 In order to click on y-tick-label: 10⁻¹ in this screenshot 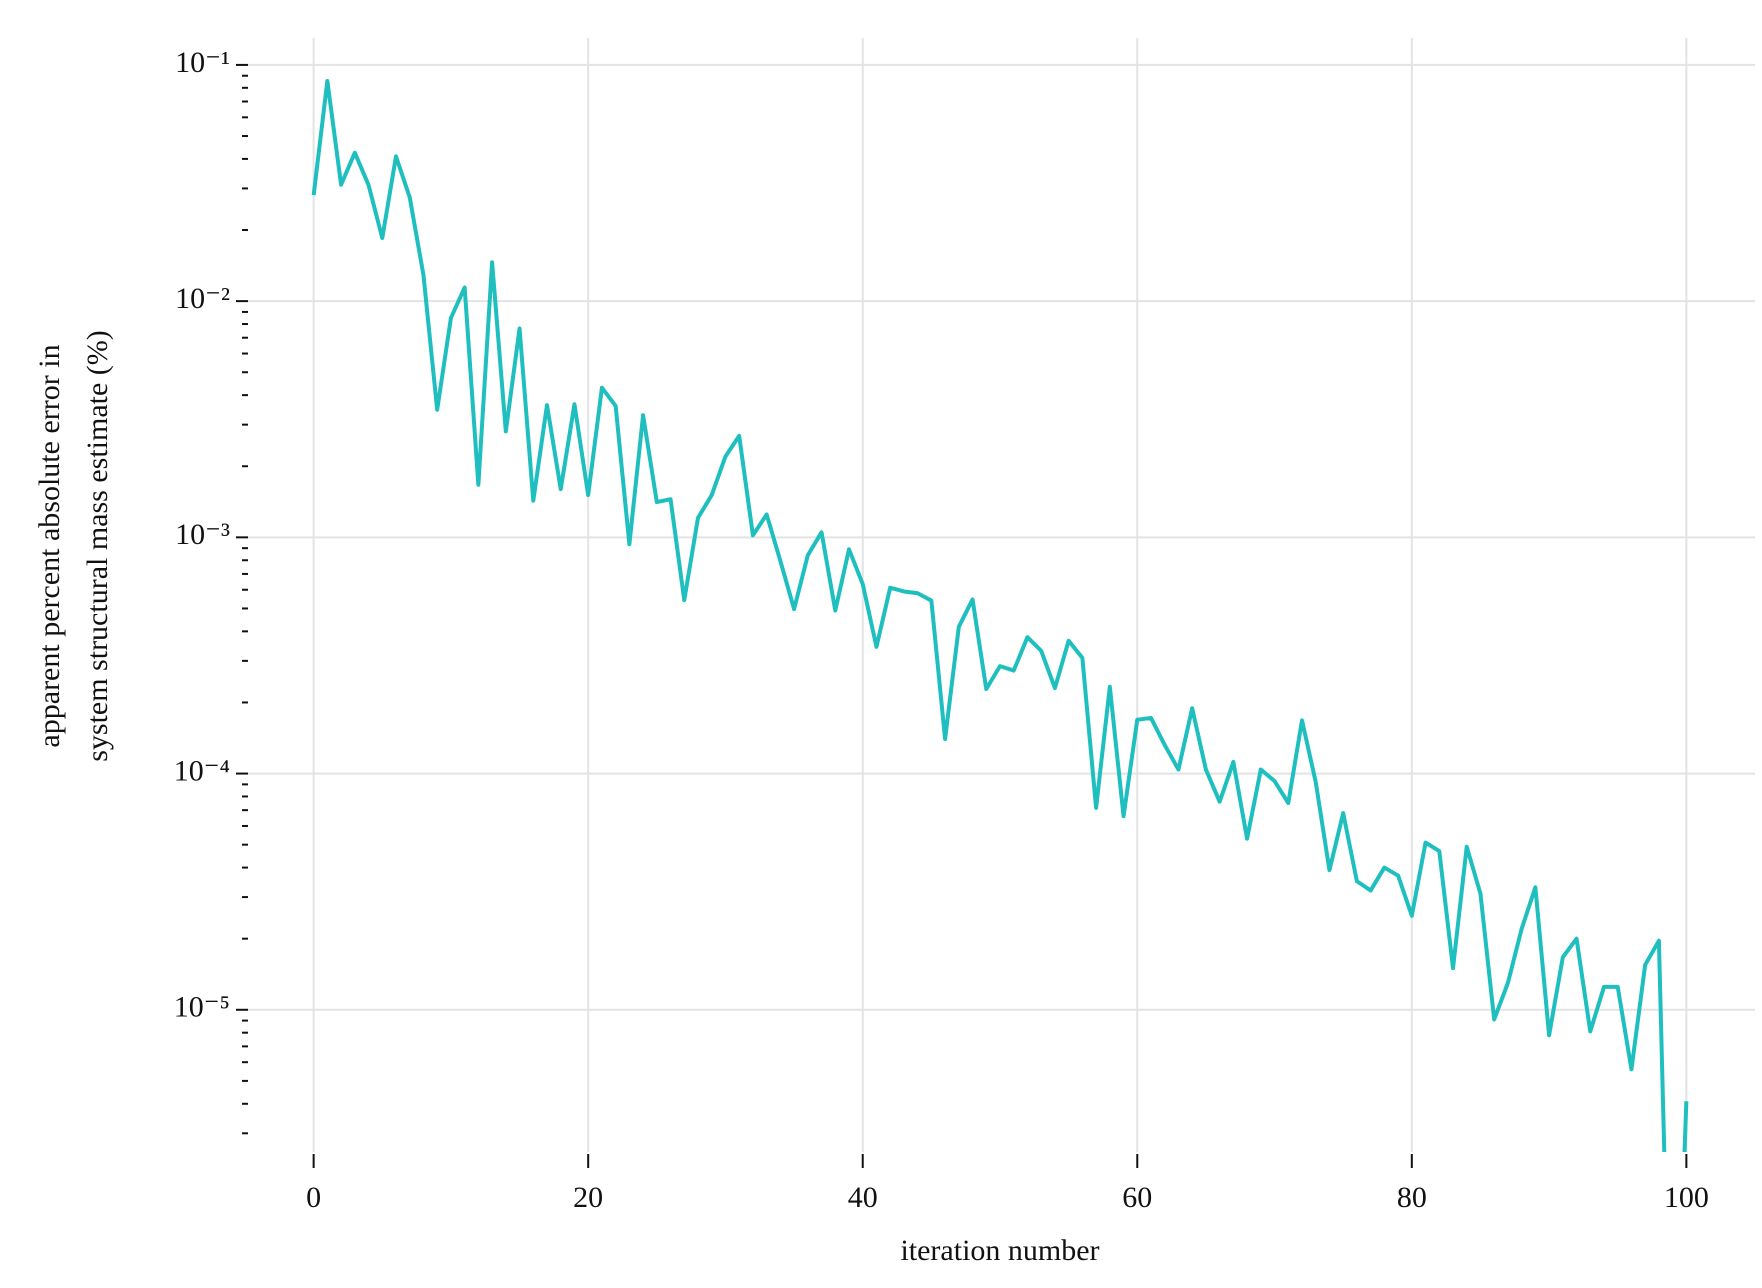, I will do `click(202, 62)`.